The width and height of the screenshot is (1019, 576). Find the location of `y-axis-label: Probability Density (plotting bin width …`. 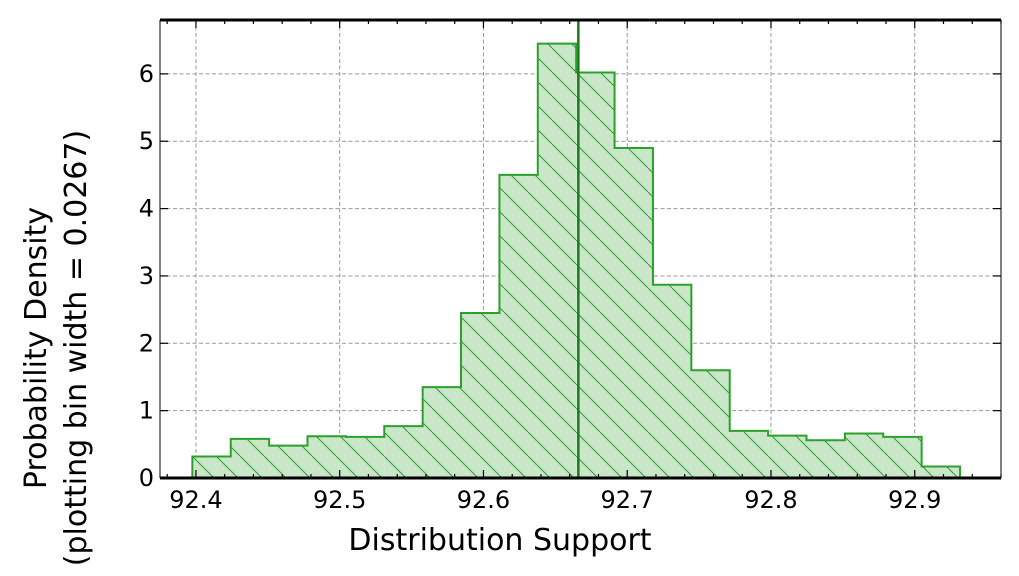

y-axis-label: Probability Density (plotting bin width … is located at coordinates (56, 348).